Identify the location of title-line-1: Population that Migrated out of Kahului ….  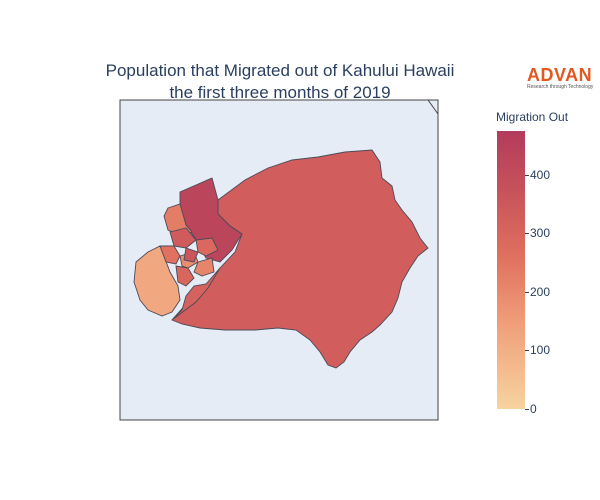
(280, 70).